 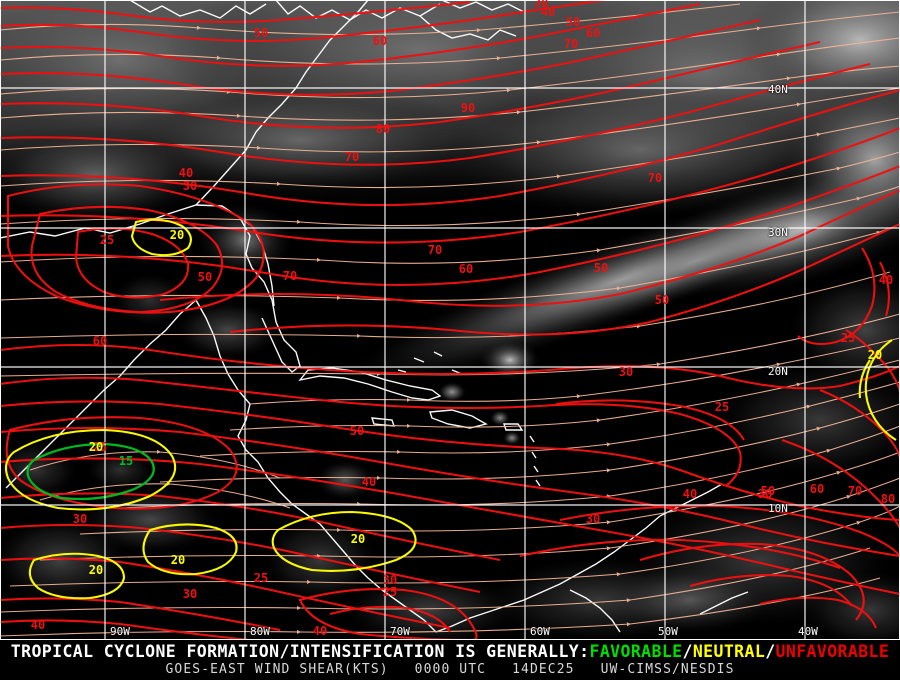 I want to click on longitude-label: 80W, so click(x=260, y=631).